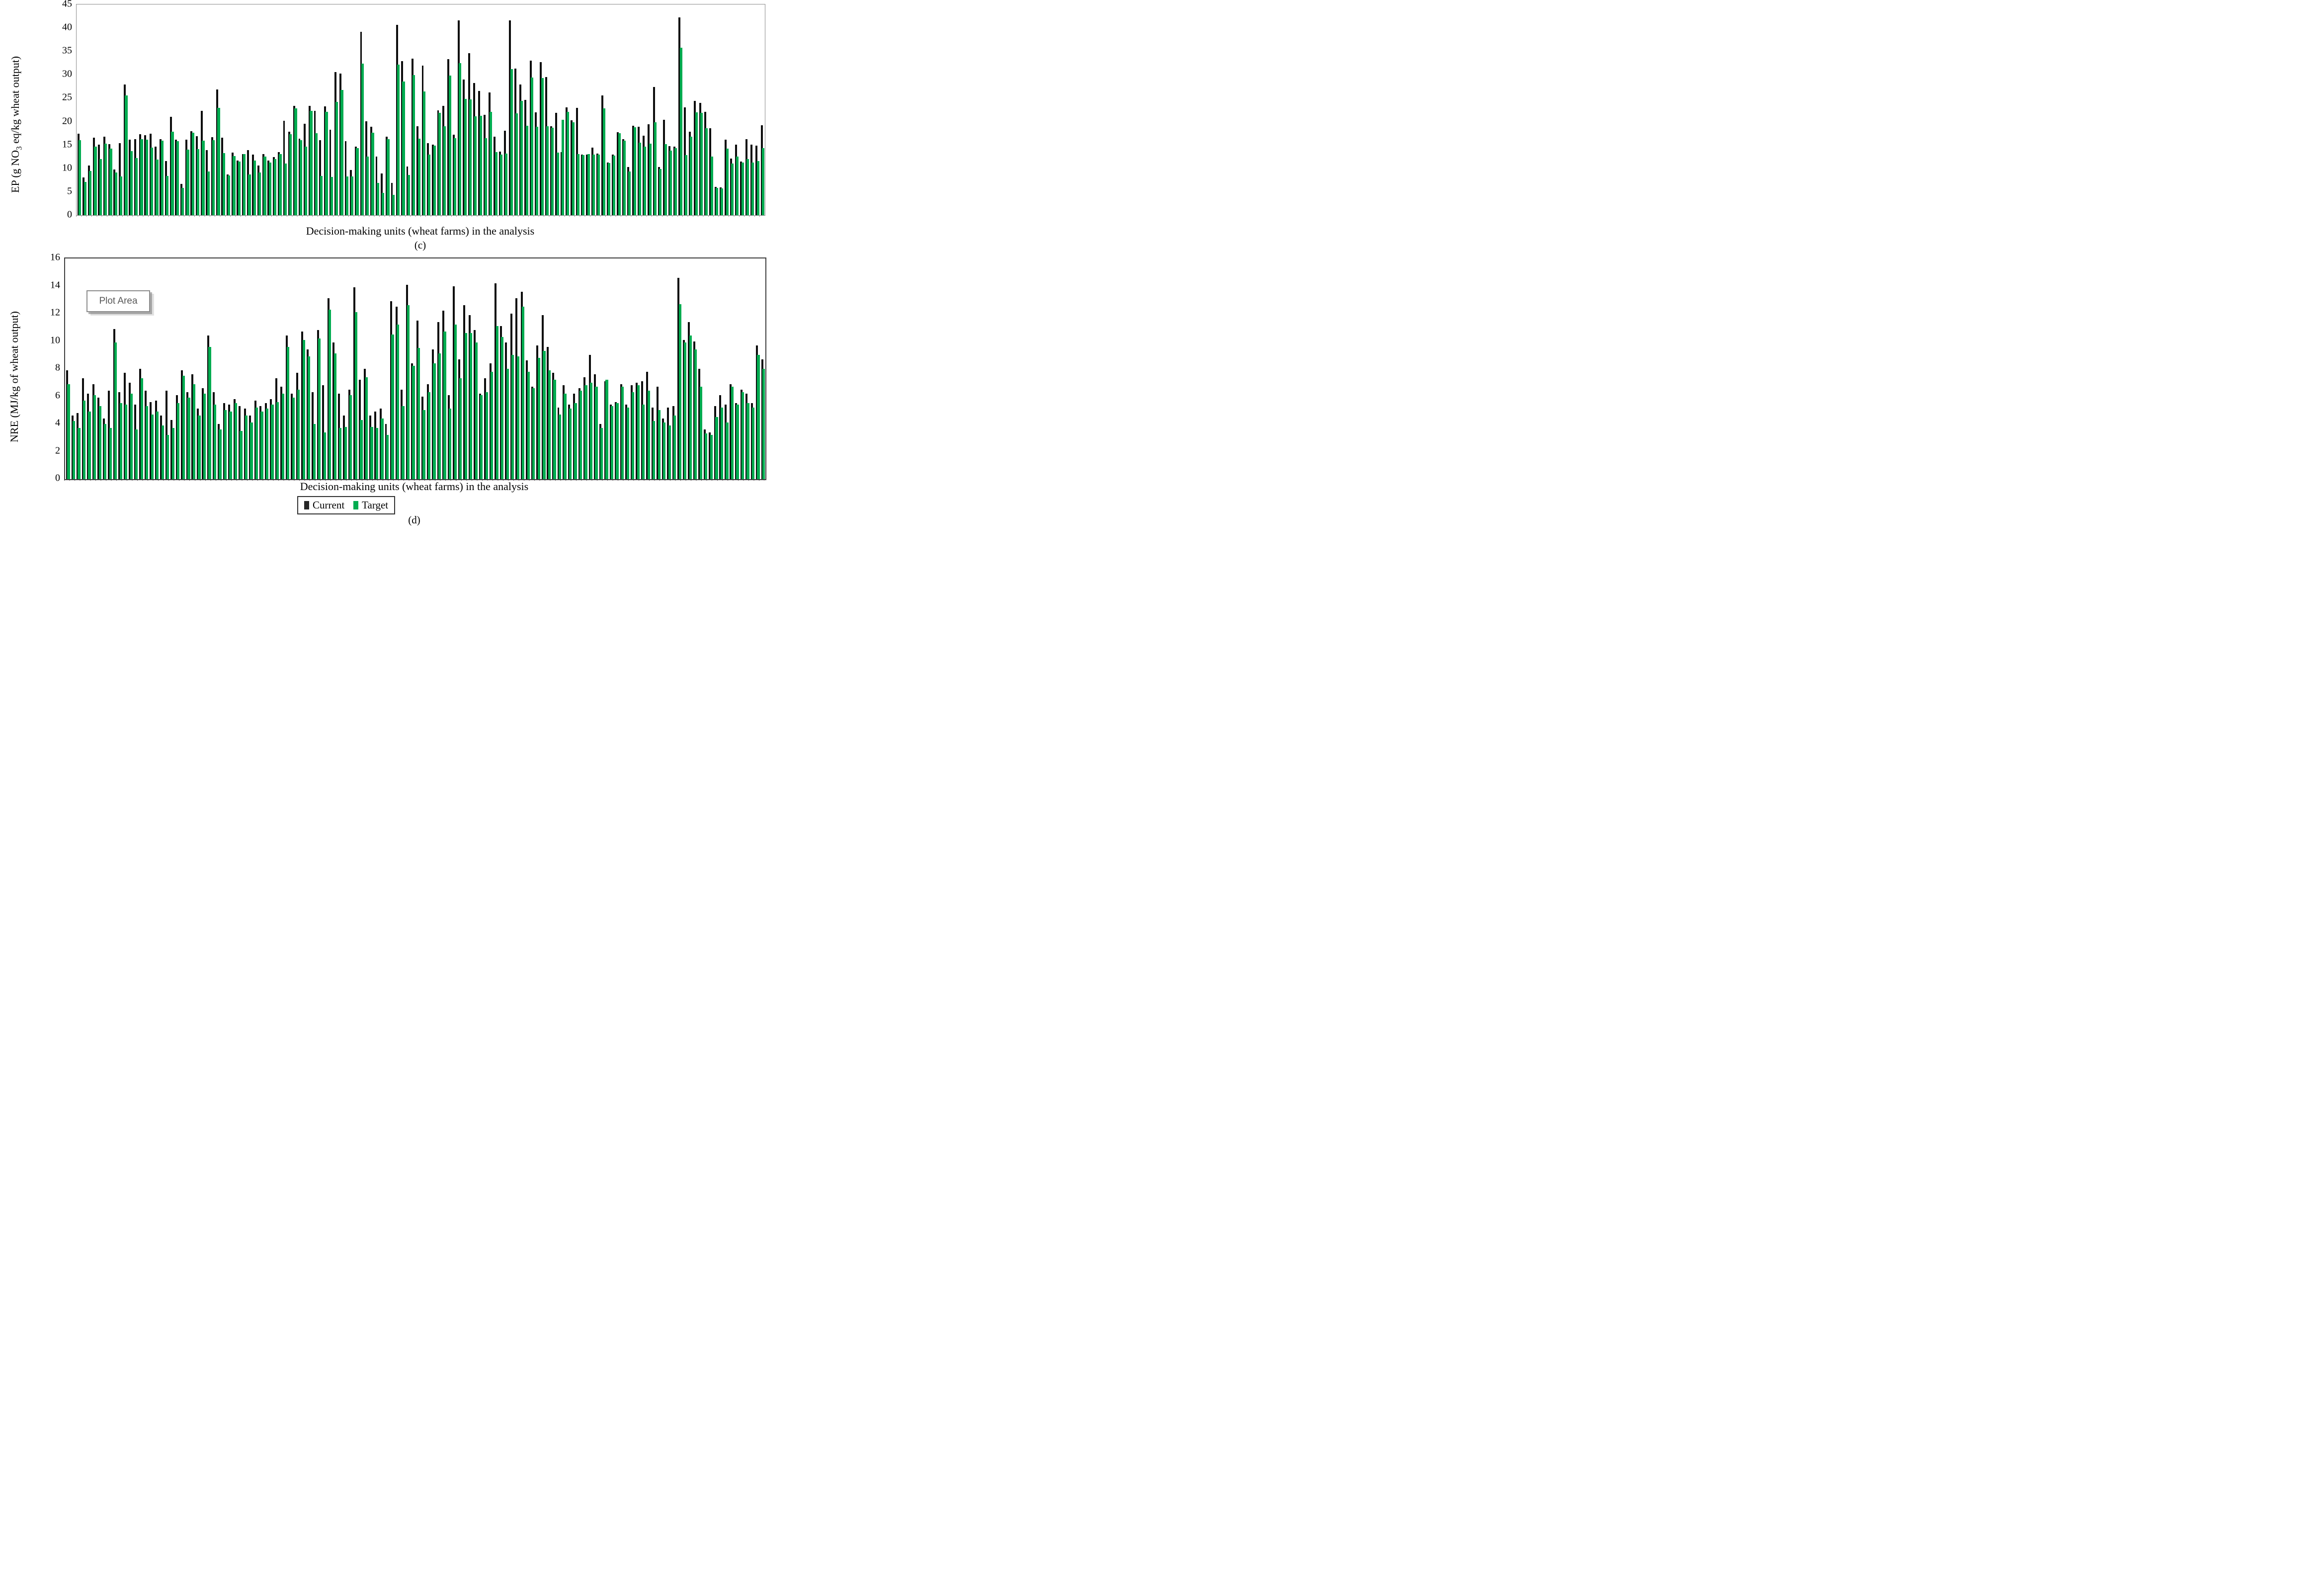  Describe the element at coordinates (414, 480) in the screenshot. I see `nre-x-axis-ticks` at that location.